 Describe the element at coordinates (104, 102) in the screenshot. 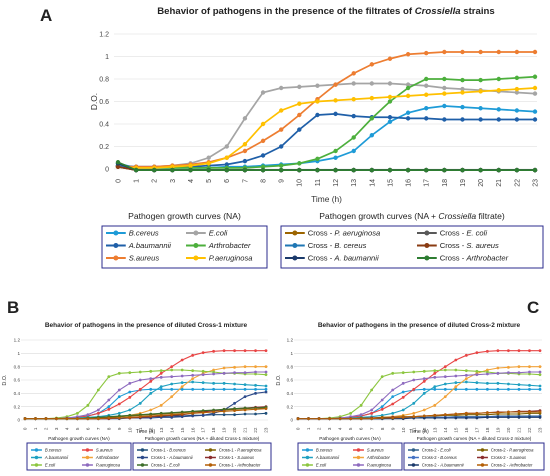

I see `chart-a-y-tick-label: 0.6` at that location.